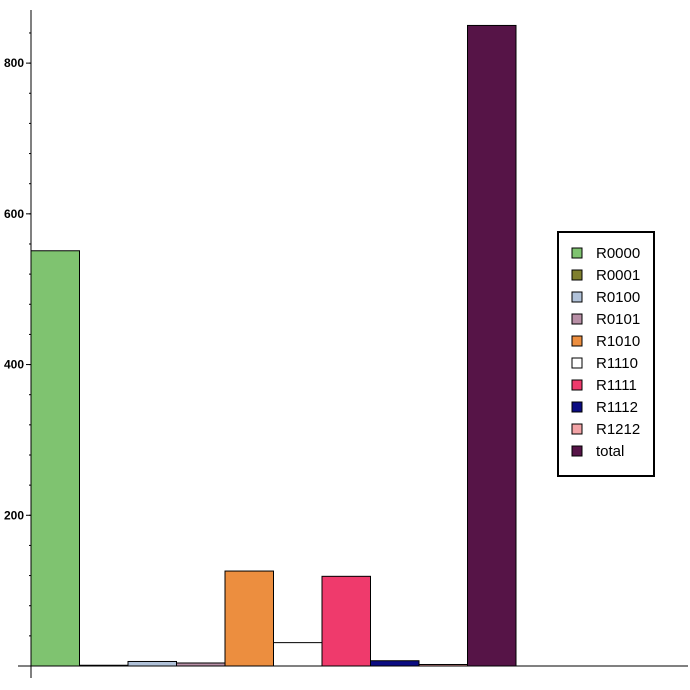  I want to click on bar-r0100, so click(152, 663).